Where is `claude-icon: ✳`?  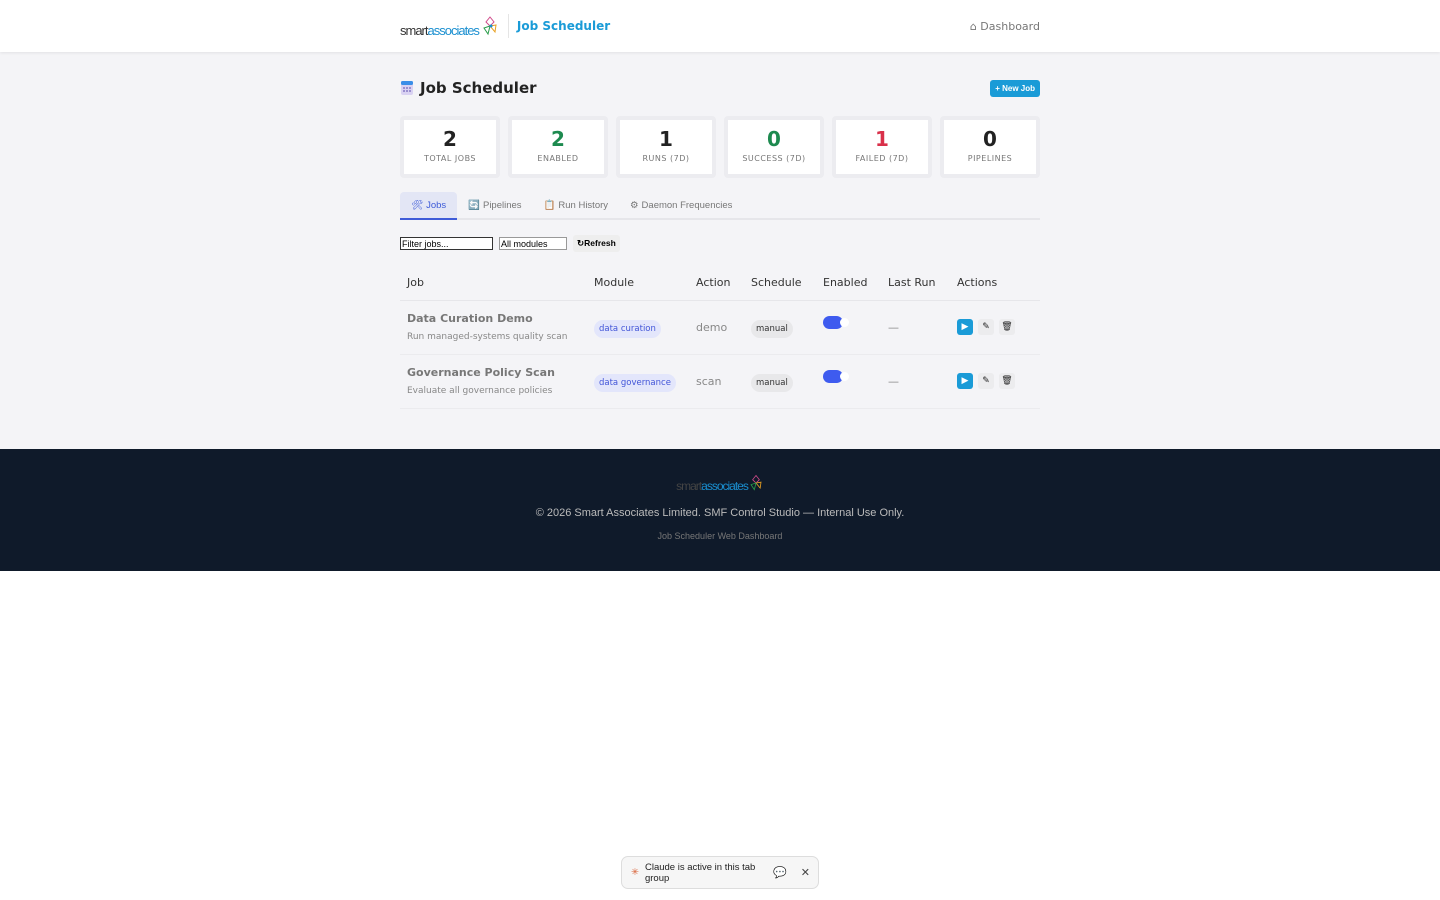
claude-icon: ✳ is located at coordinates (635, 872).